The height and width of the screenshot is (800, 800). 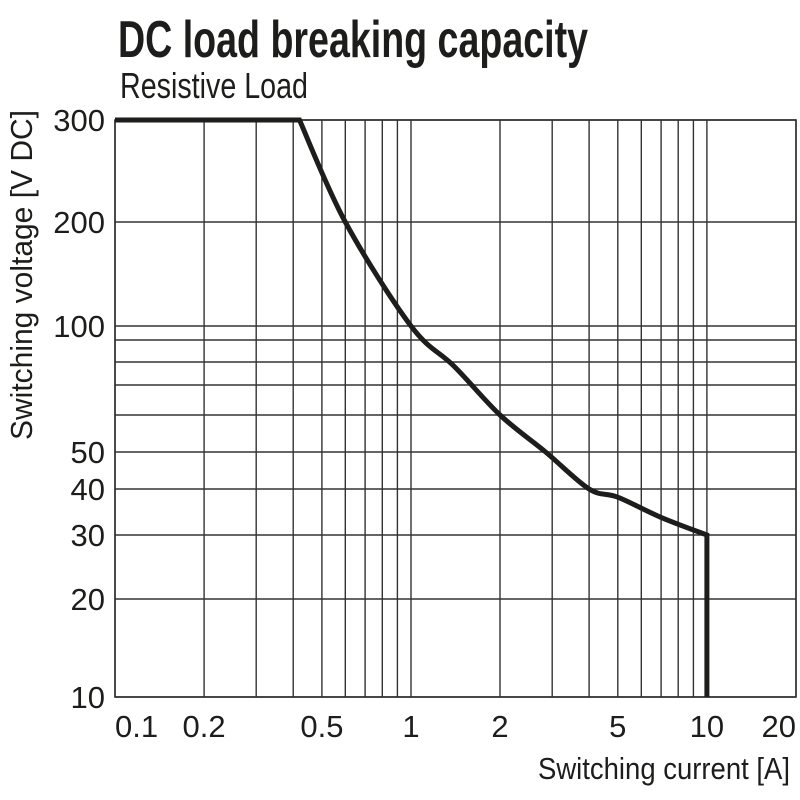 What do you see at coordinates (88, 599) in the screenshot?
I see `y-tick-label: 20` at bounding box center [88, 599].